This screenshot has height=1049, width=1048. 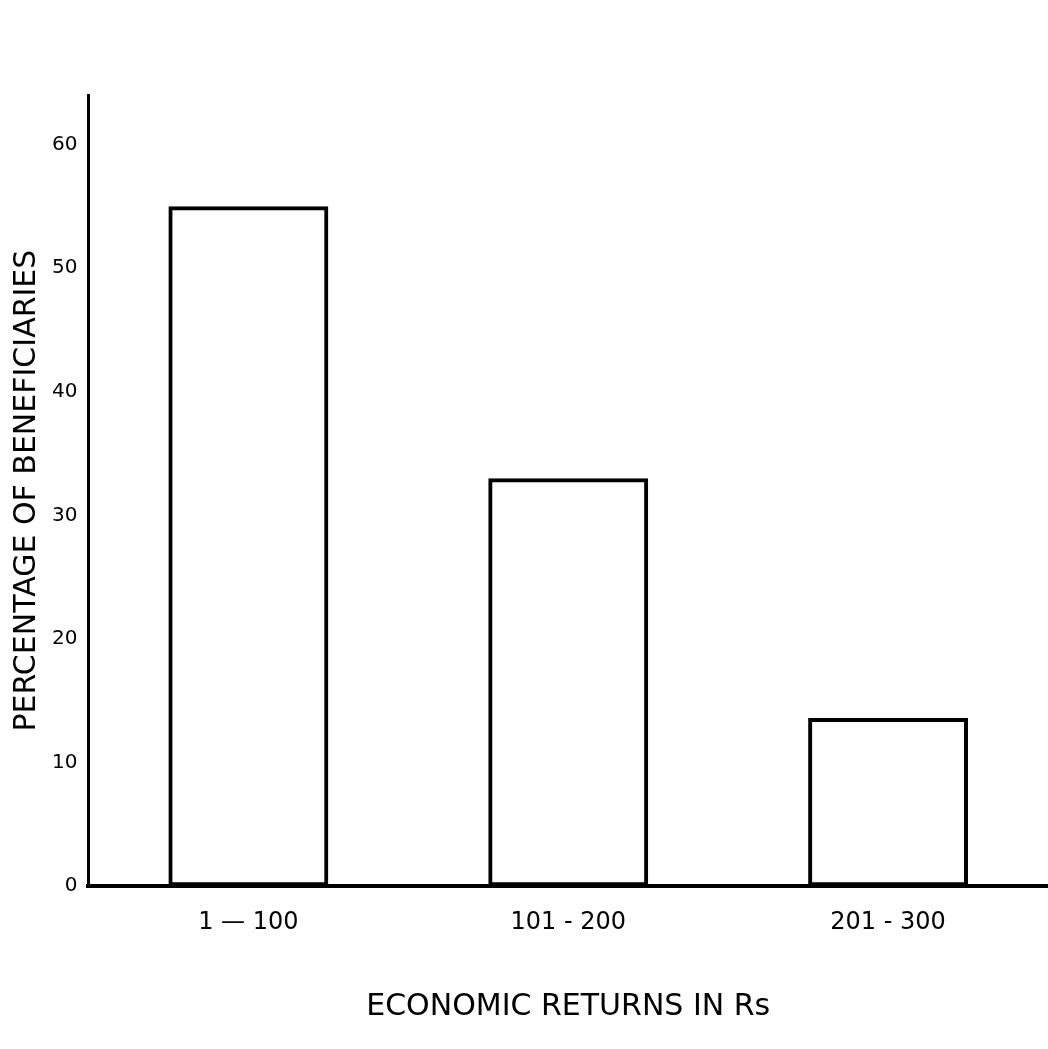 What do you see at coordinates (65, 760) in the screenshot?
I see `y-tick-label: 10` at bounding box center [65, 760].